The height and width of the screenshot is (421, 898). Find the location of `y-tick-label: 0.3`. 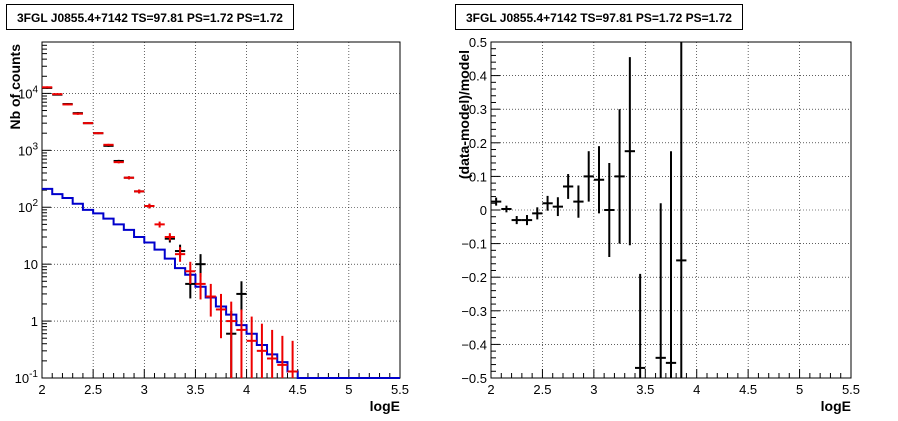

y-tick-label: 0.3 is located at coordinates (478, 109).